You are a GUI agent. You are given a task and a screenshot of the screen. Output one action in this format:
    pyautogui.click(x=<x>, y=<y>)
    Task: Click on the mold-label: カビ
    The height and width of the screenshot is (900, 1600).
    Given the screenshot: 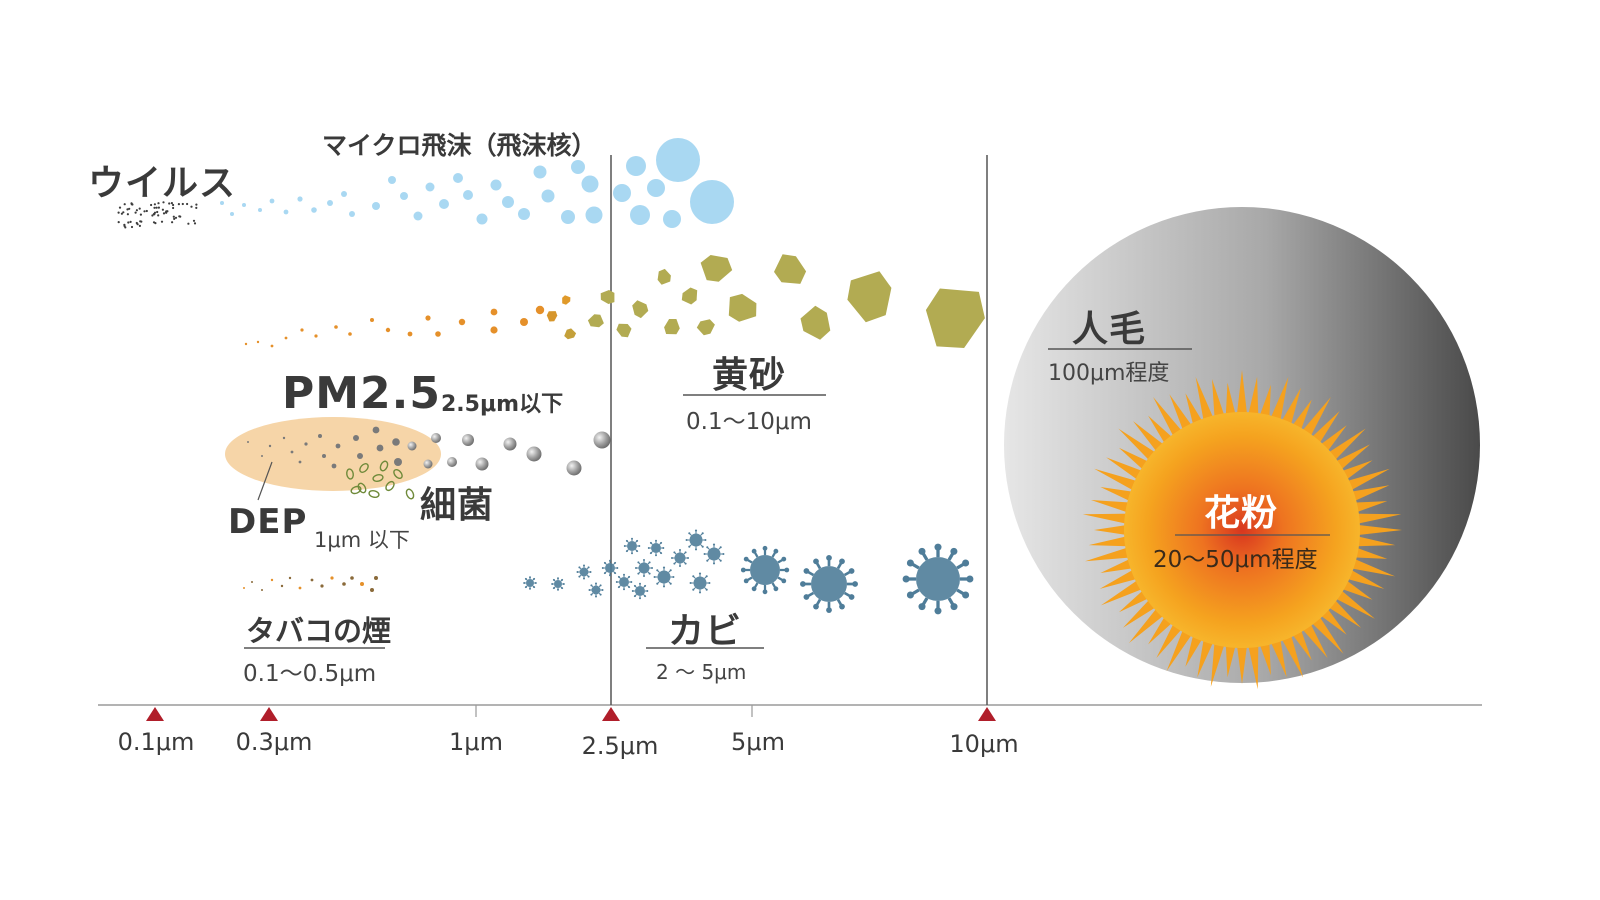 What is the action you would take?
    pyautogui.click(x=705, y=631)
    